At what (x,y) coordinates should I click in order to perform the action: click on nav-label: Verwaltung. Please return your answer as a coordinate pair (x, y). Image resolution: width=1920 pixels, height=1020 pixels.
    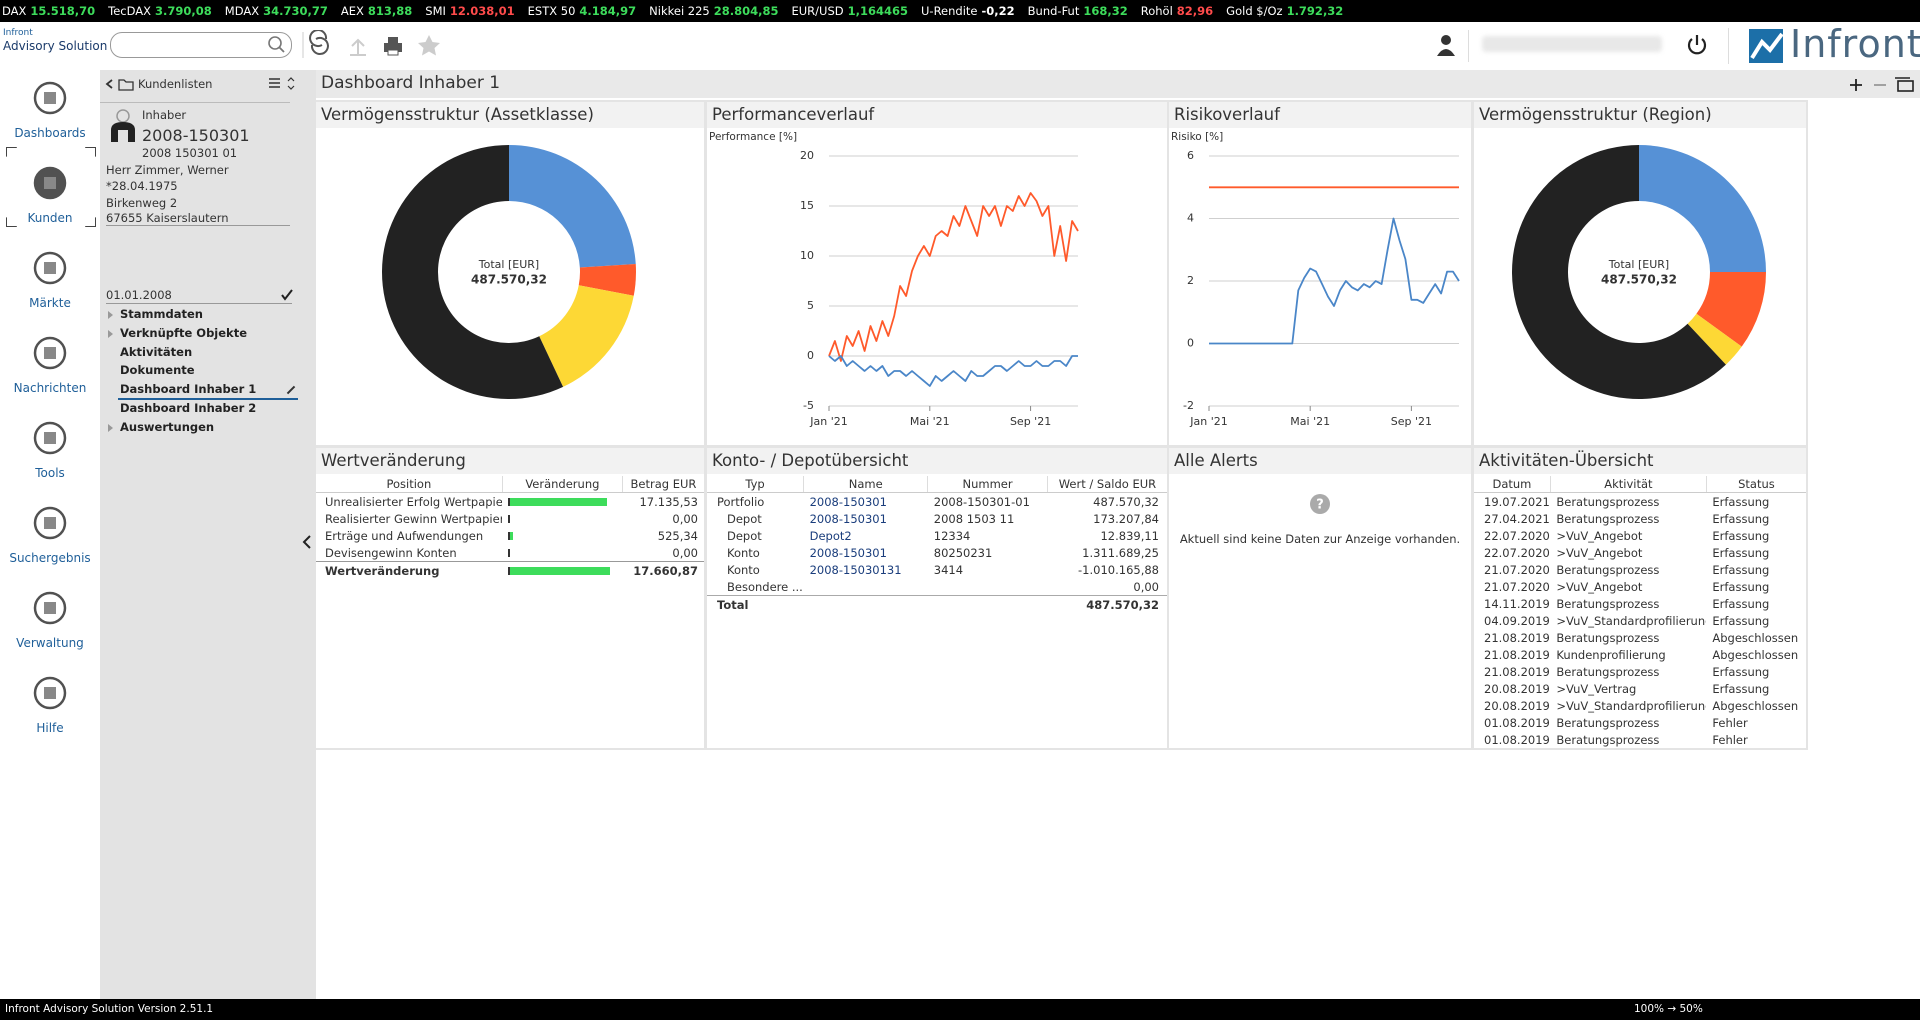
    Looking at the image, I should click on (50, 643).